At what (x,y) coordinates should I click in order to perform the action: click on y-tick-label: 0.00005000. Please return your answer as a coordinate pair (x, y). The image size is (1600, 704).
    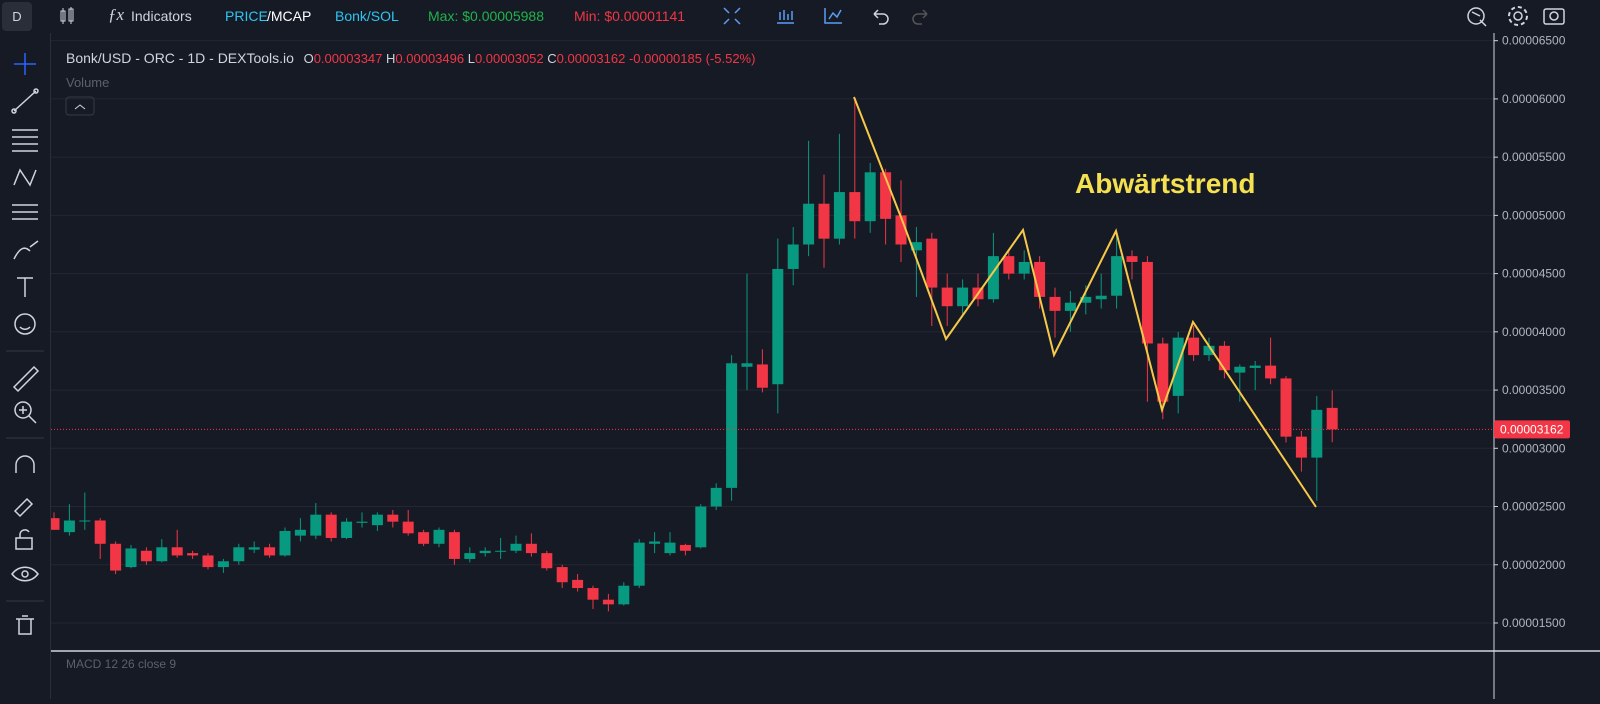
    Looking at the image, I should click on (1534, 215).